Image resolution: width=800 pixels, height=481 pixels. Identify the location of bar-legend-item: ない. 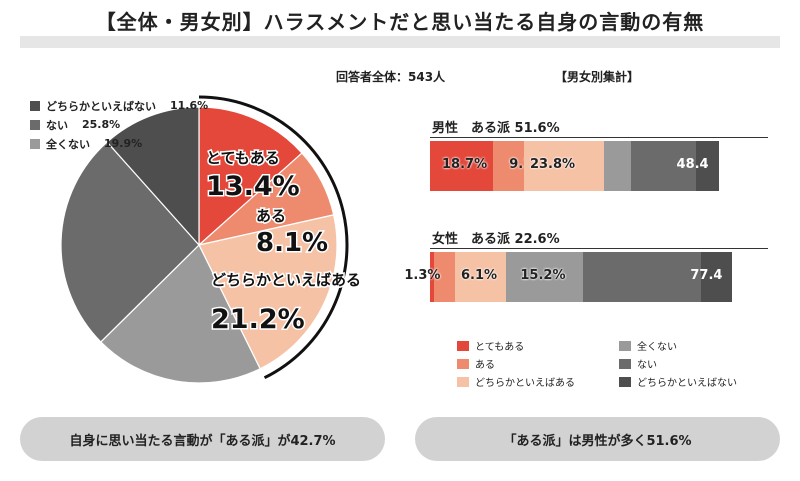
(638, 363).